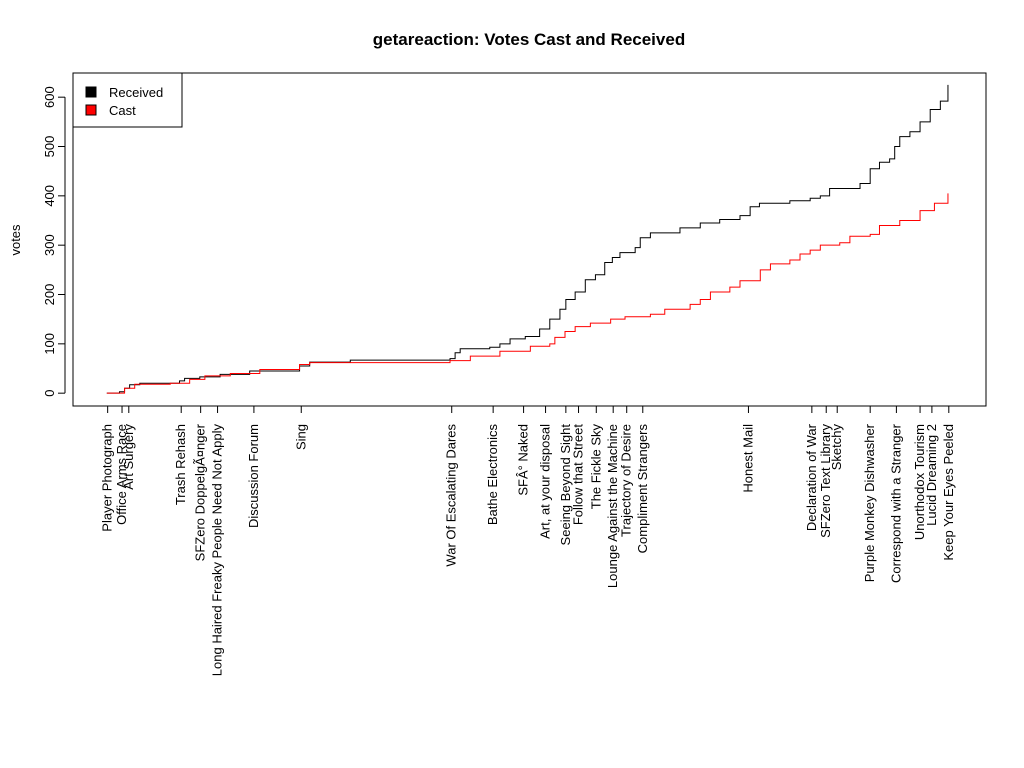 The image size is (1024, 768). What do you see at coordinates (49, 245) in the screenshot?
I see `y-tick-label: 300` at bounding box center [49, 245].